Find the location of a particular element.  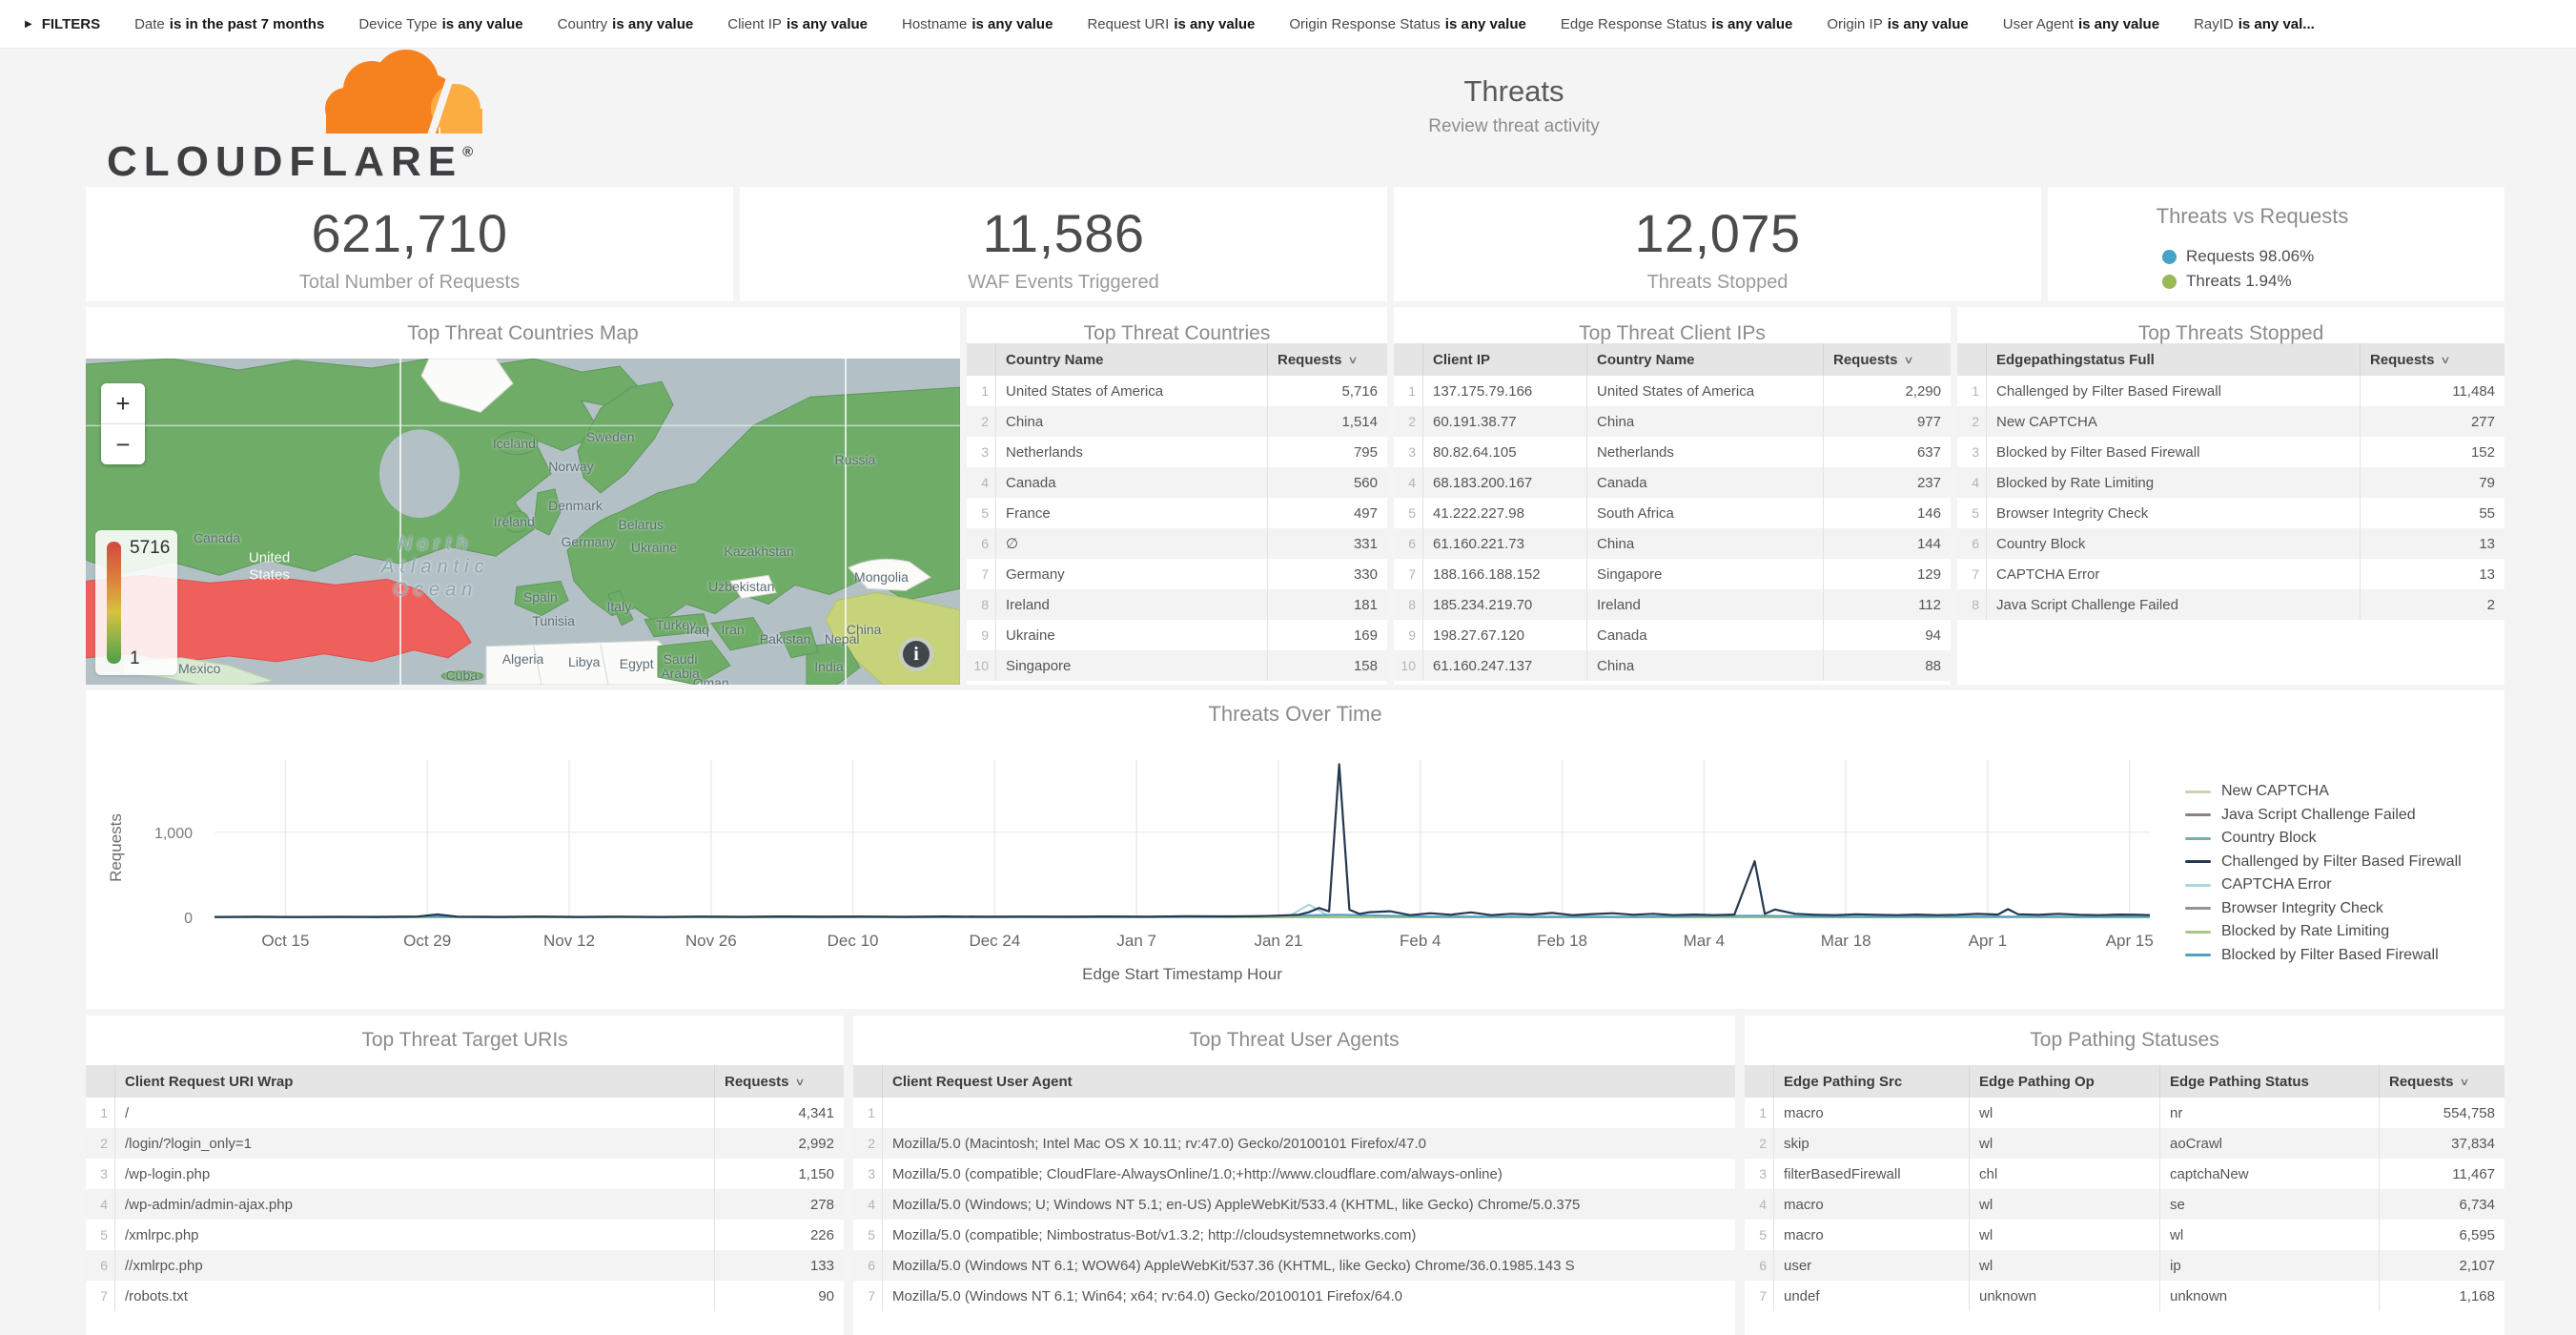

cell: 181 is located at coordinates (1327, 604).